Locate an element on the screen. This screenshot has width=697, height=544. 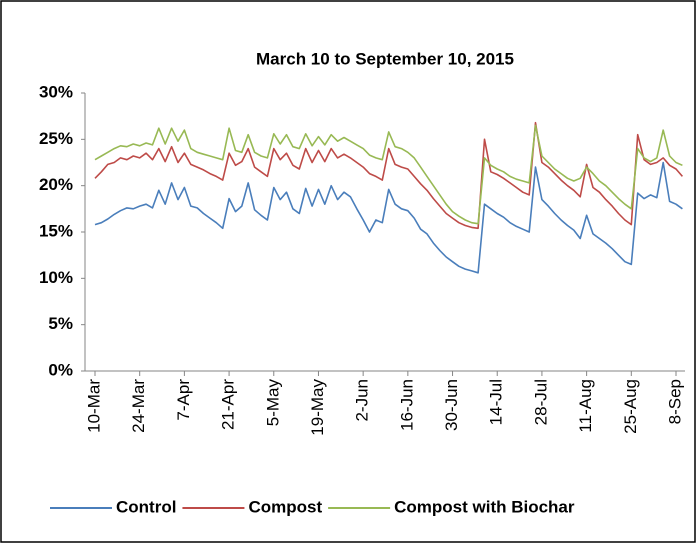
x-tick-label: 25-Aug is located at coordinates (630, 406).